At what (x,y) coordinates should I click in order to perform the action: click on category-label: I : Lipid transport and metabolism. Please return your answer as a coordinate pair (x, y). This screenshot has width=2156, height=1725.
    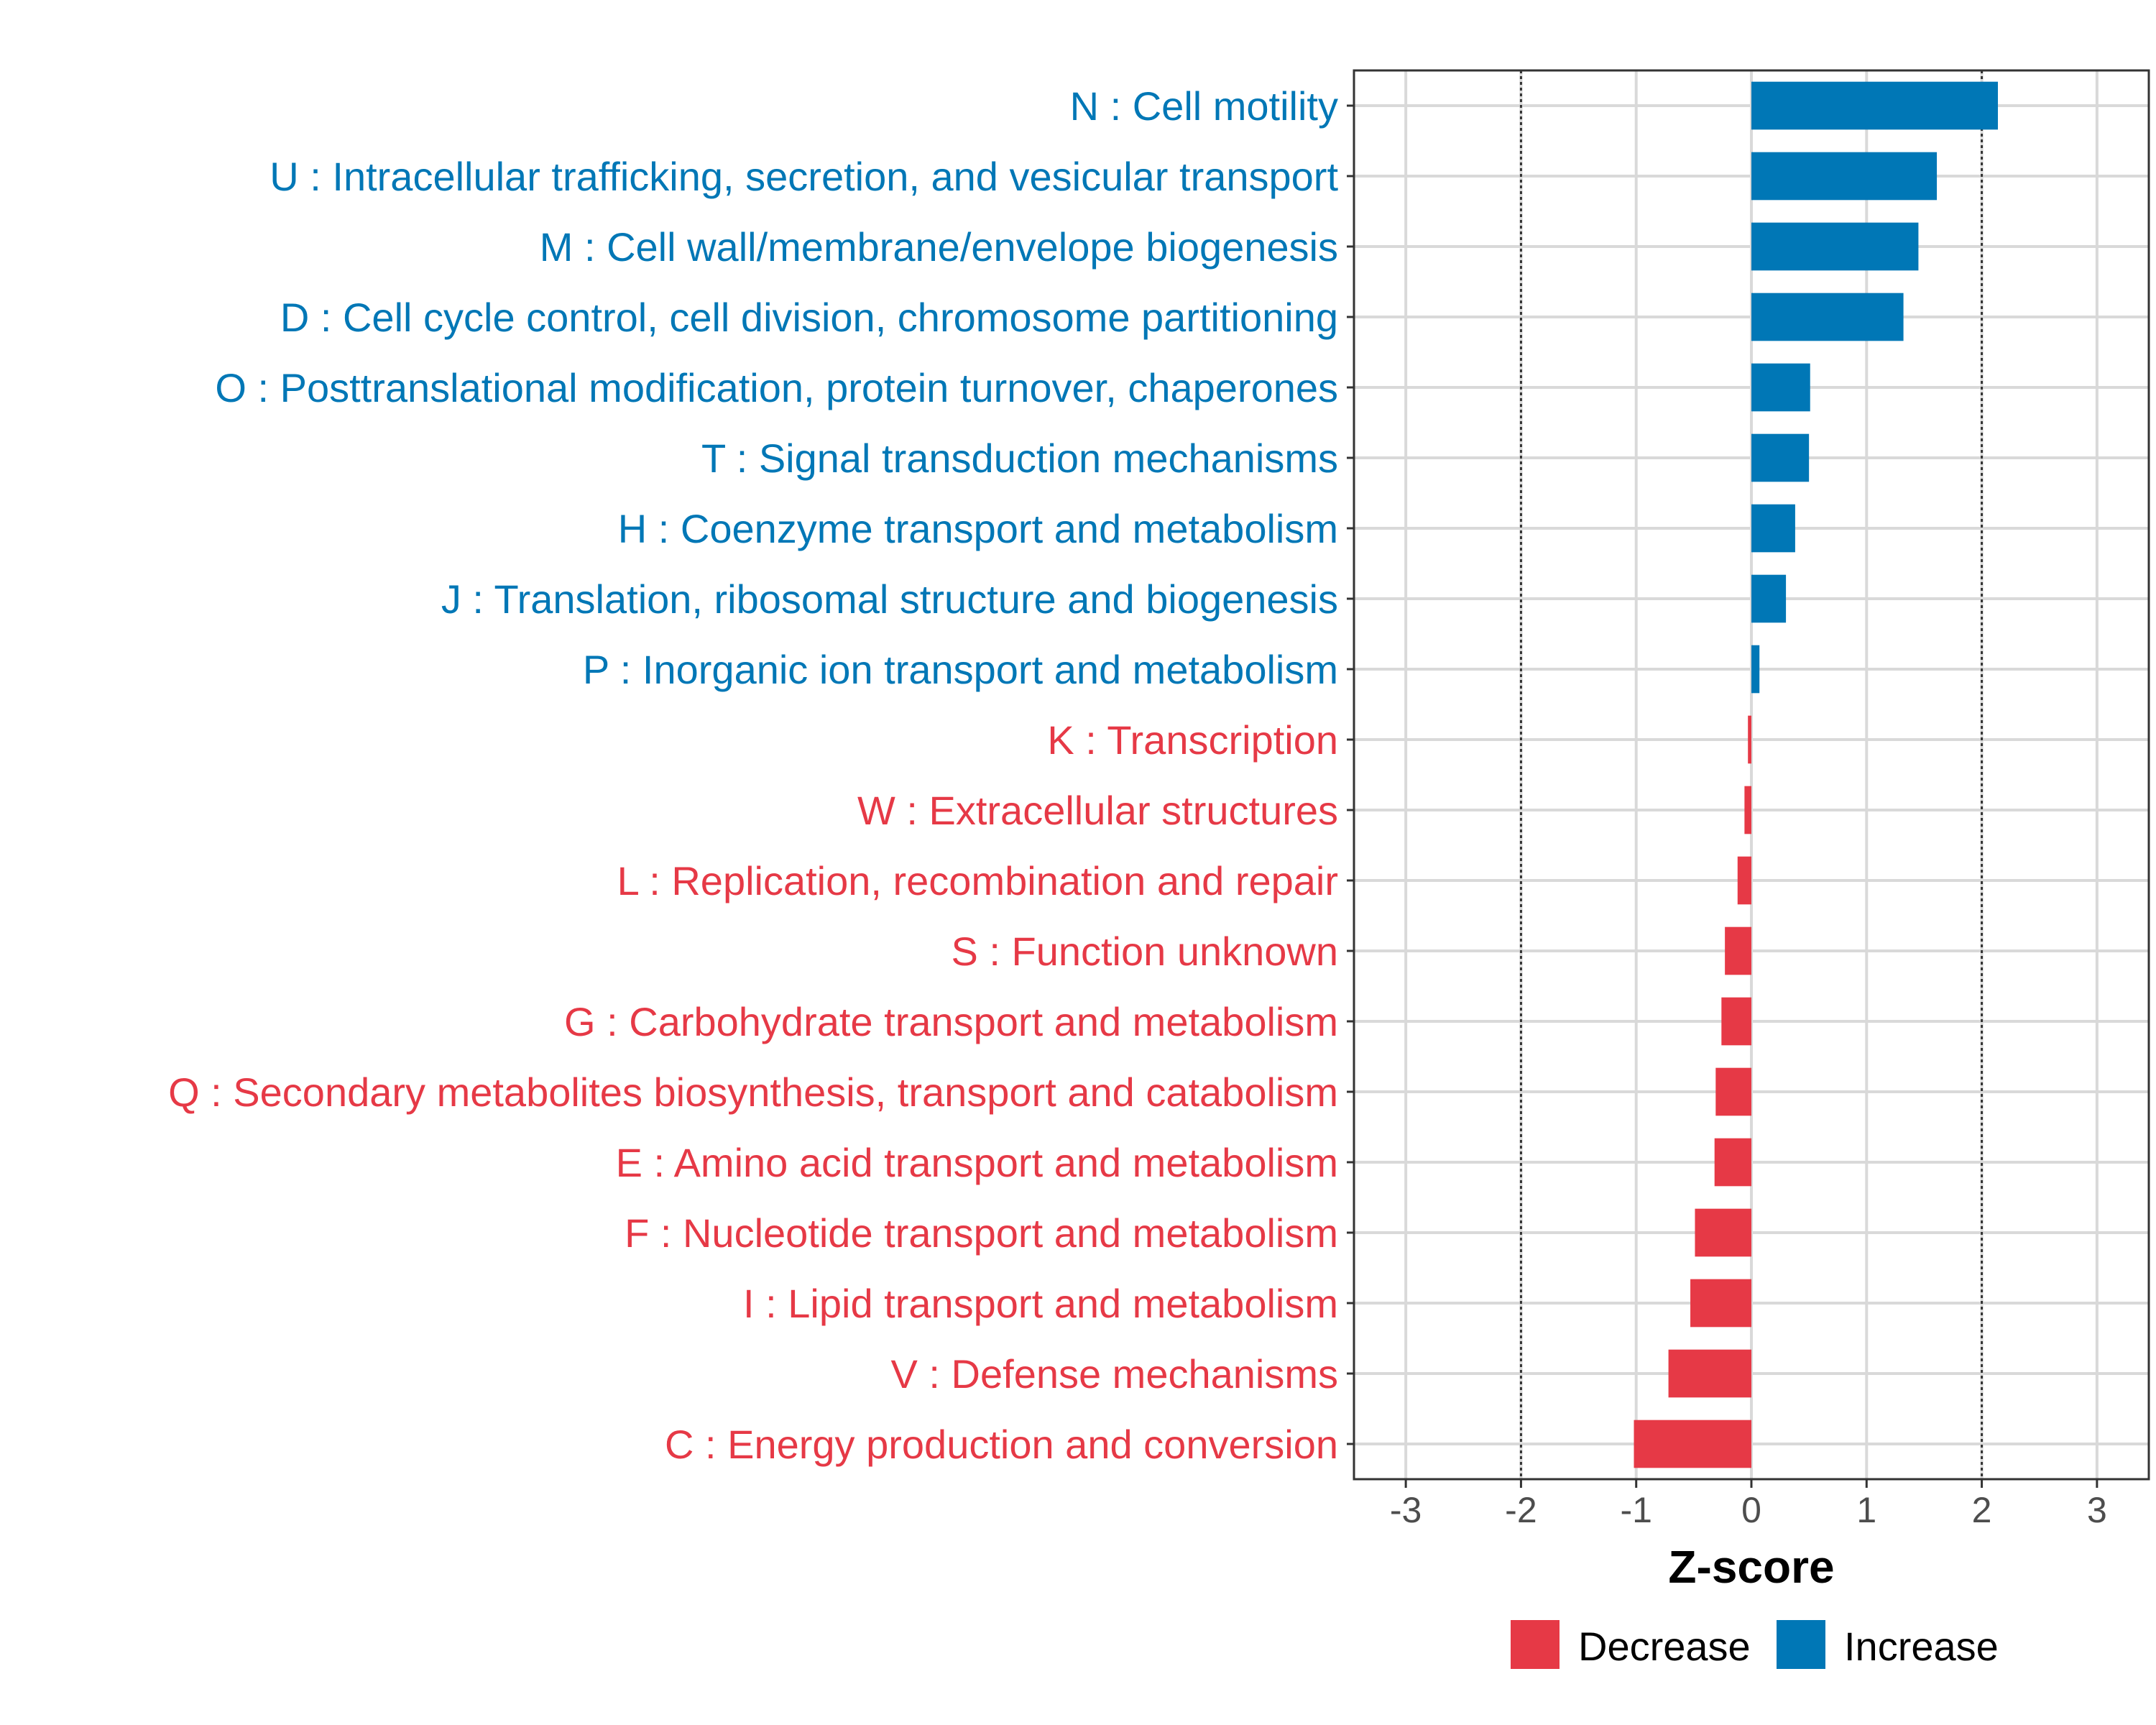
    Looking at the image, I should click on (1040, 1303).